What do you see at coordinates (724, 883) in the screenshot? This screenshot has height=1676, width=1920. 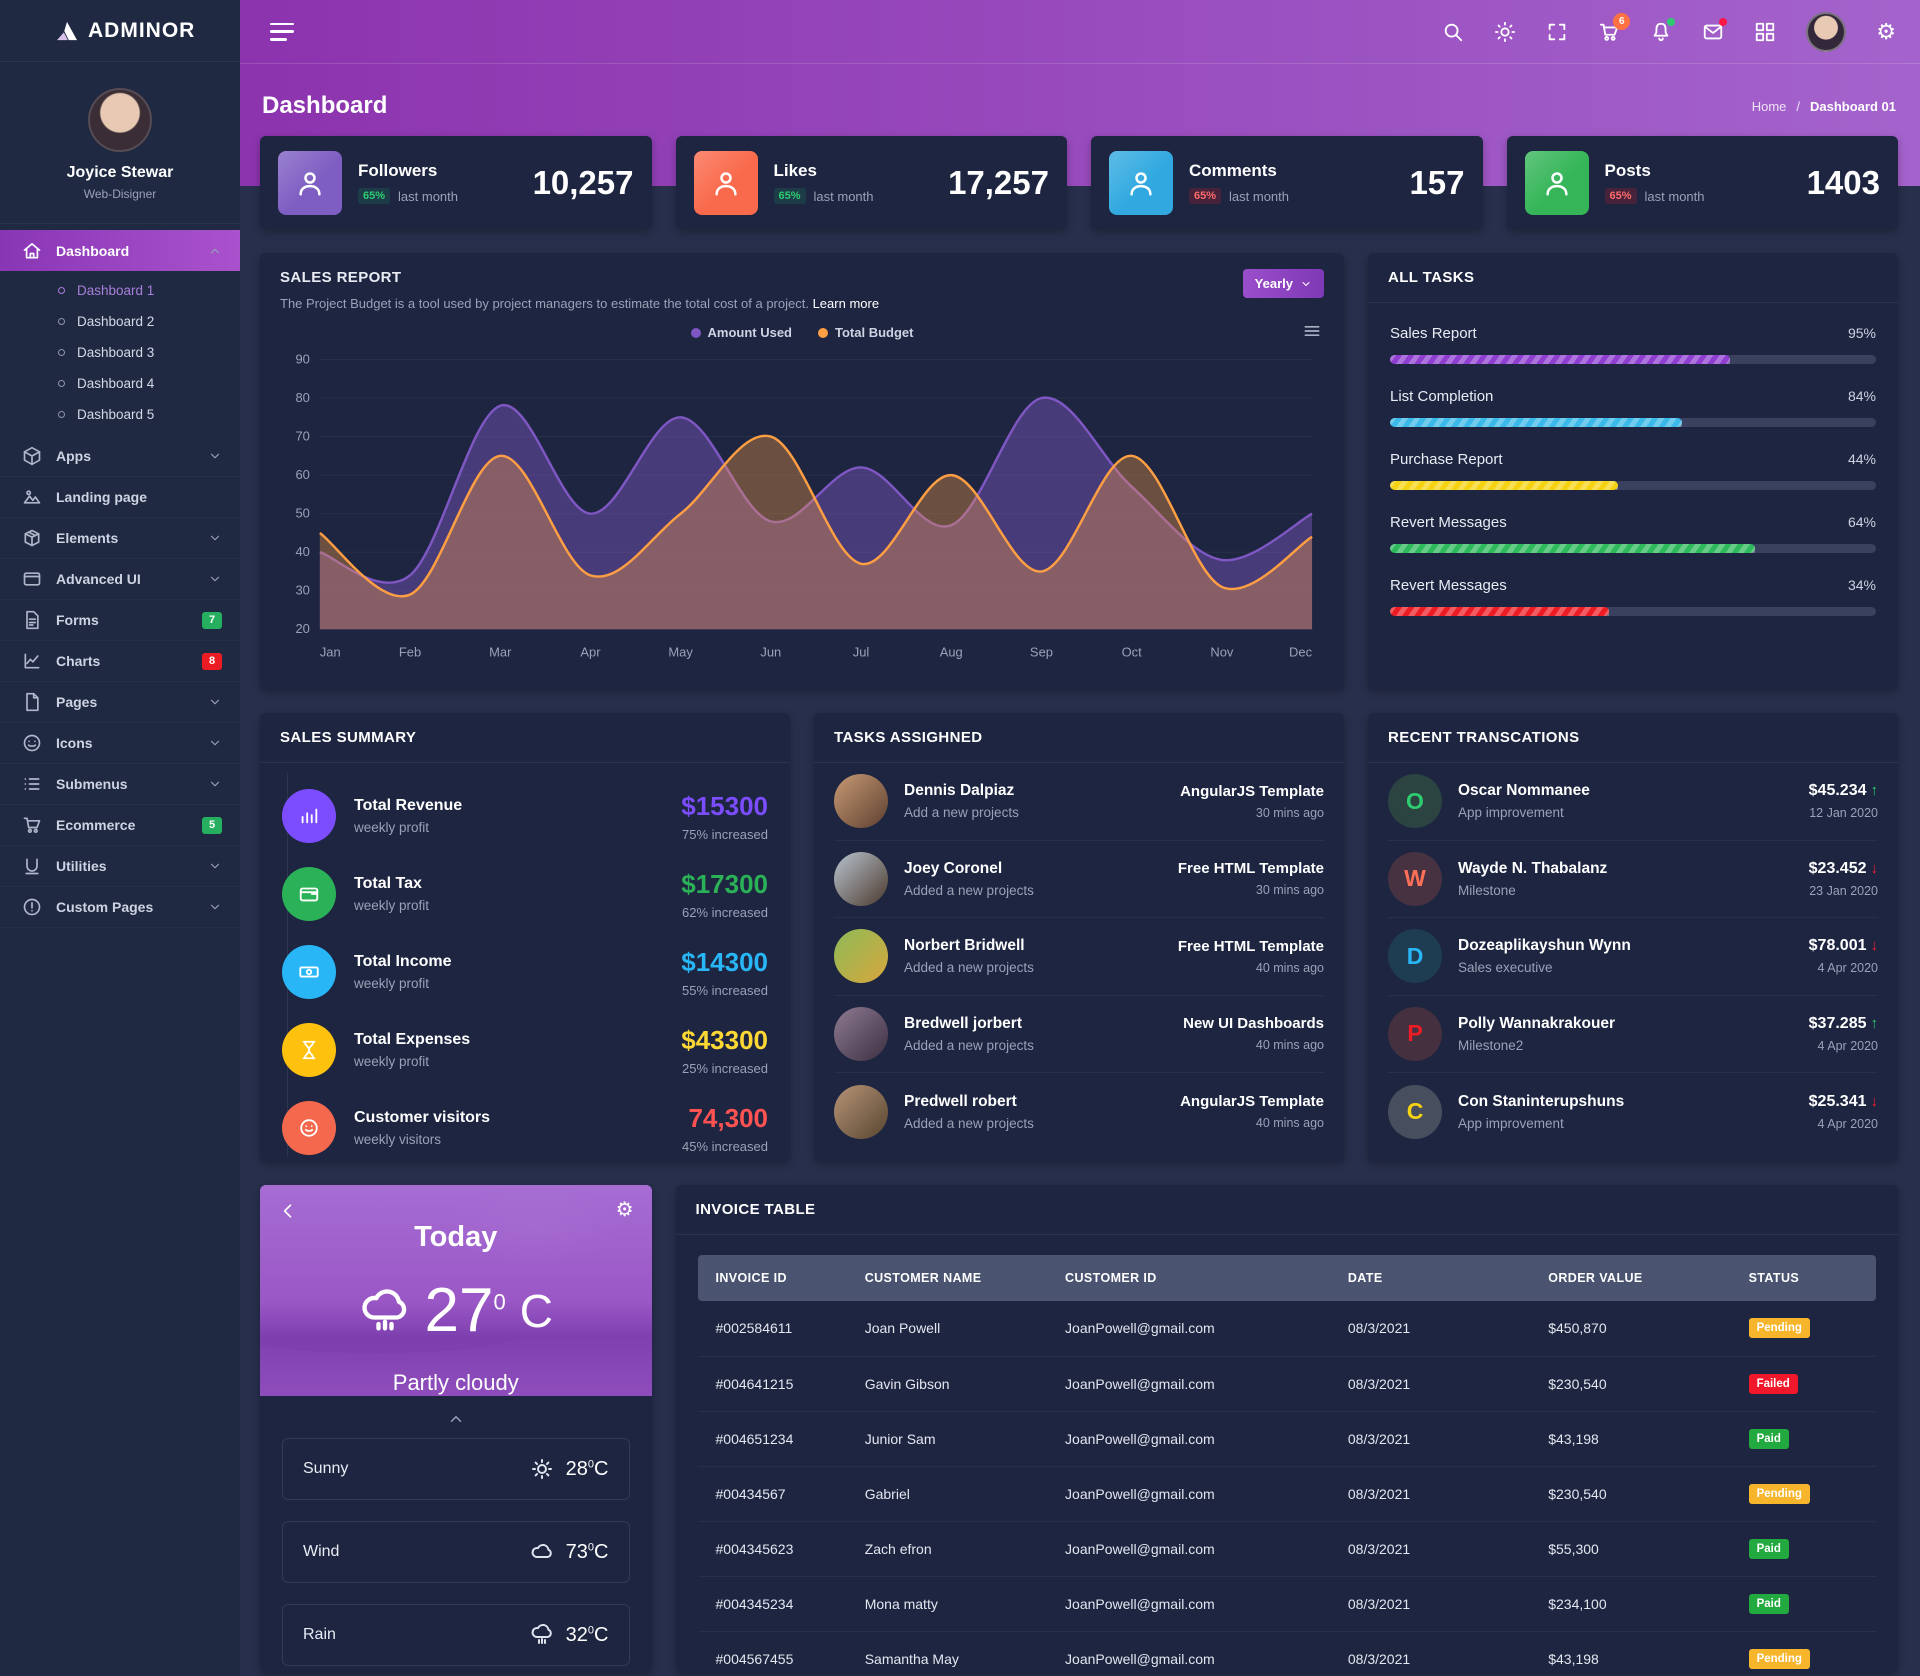 I see `summary-value: $17300` at bounding box center [724, 883].